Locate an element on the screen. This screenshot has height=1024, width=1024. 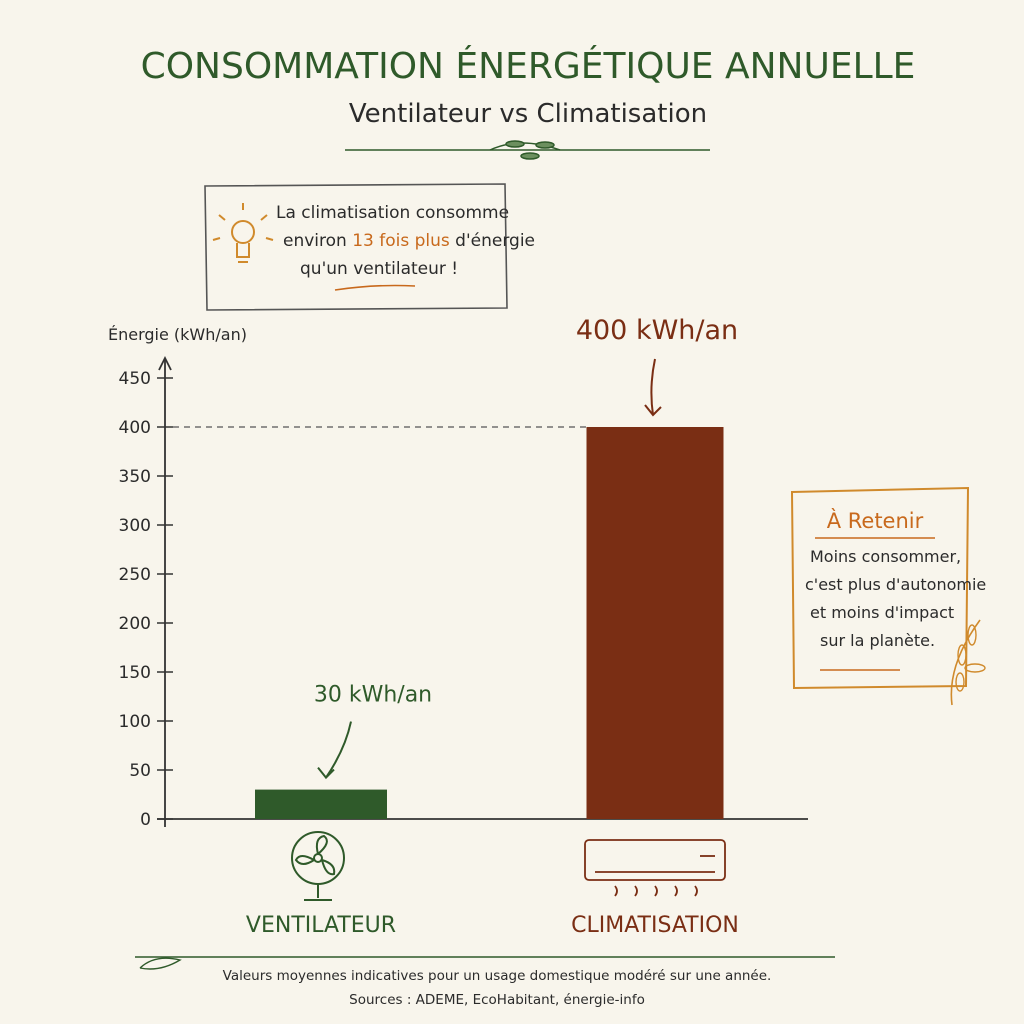
y-tick-label: 100 is located at coordinates (135, 722).